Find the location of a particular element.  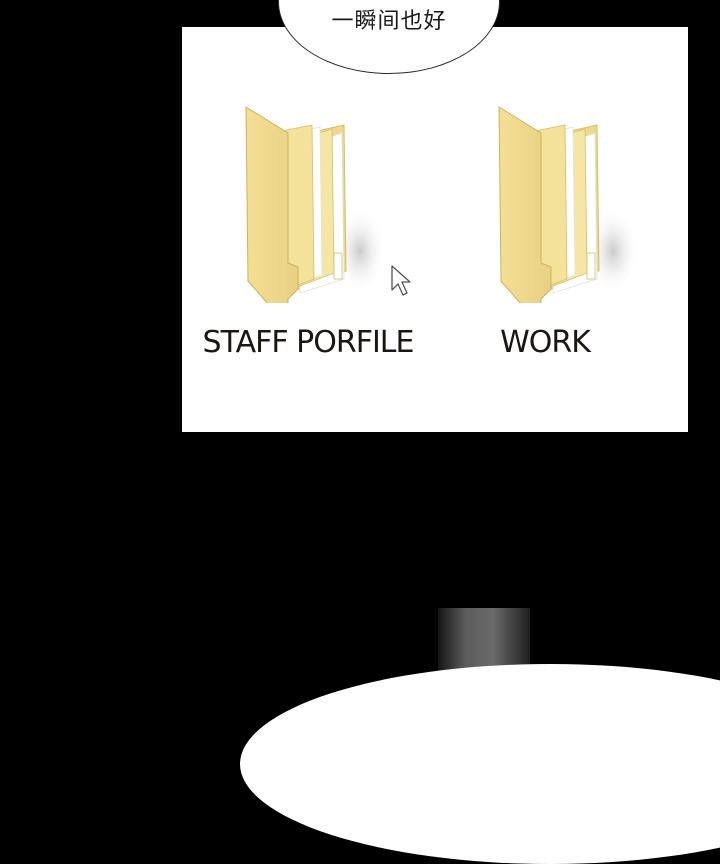

folder-label: STAFF PORFILE is located at coordinates (308, 342).